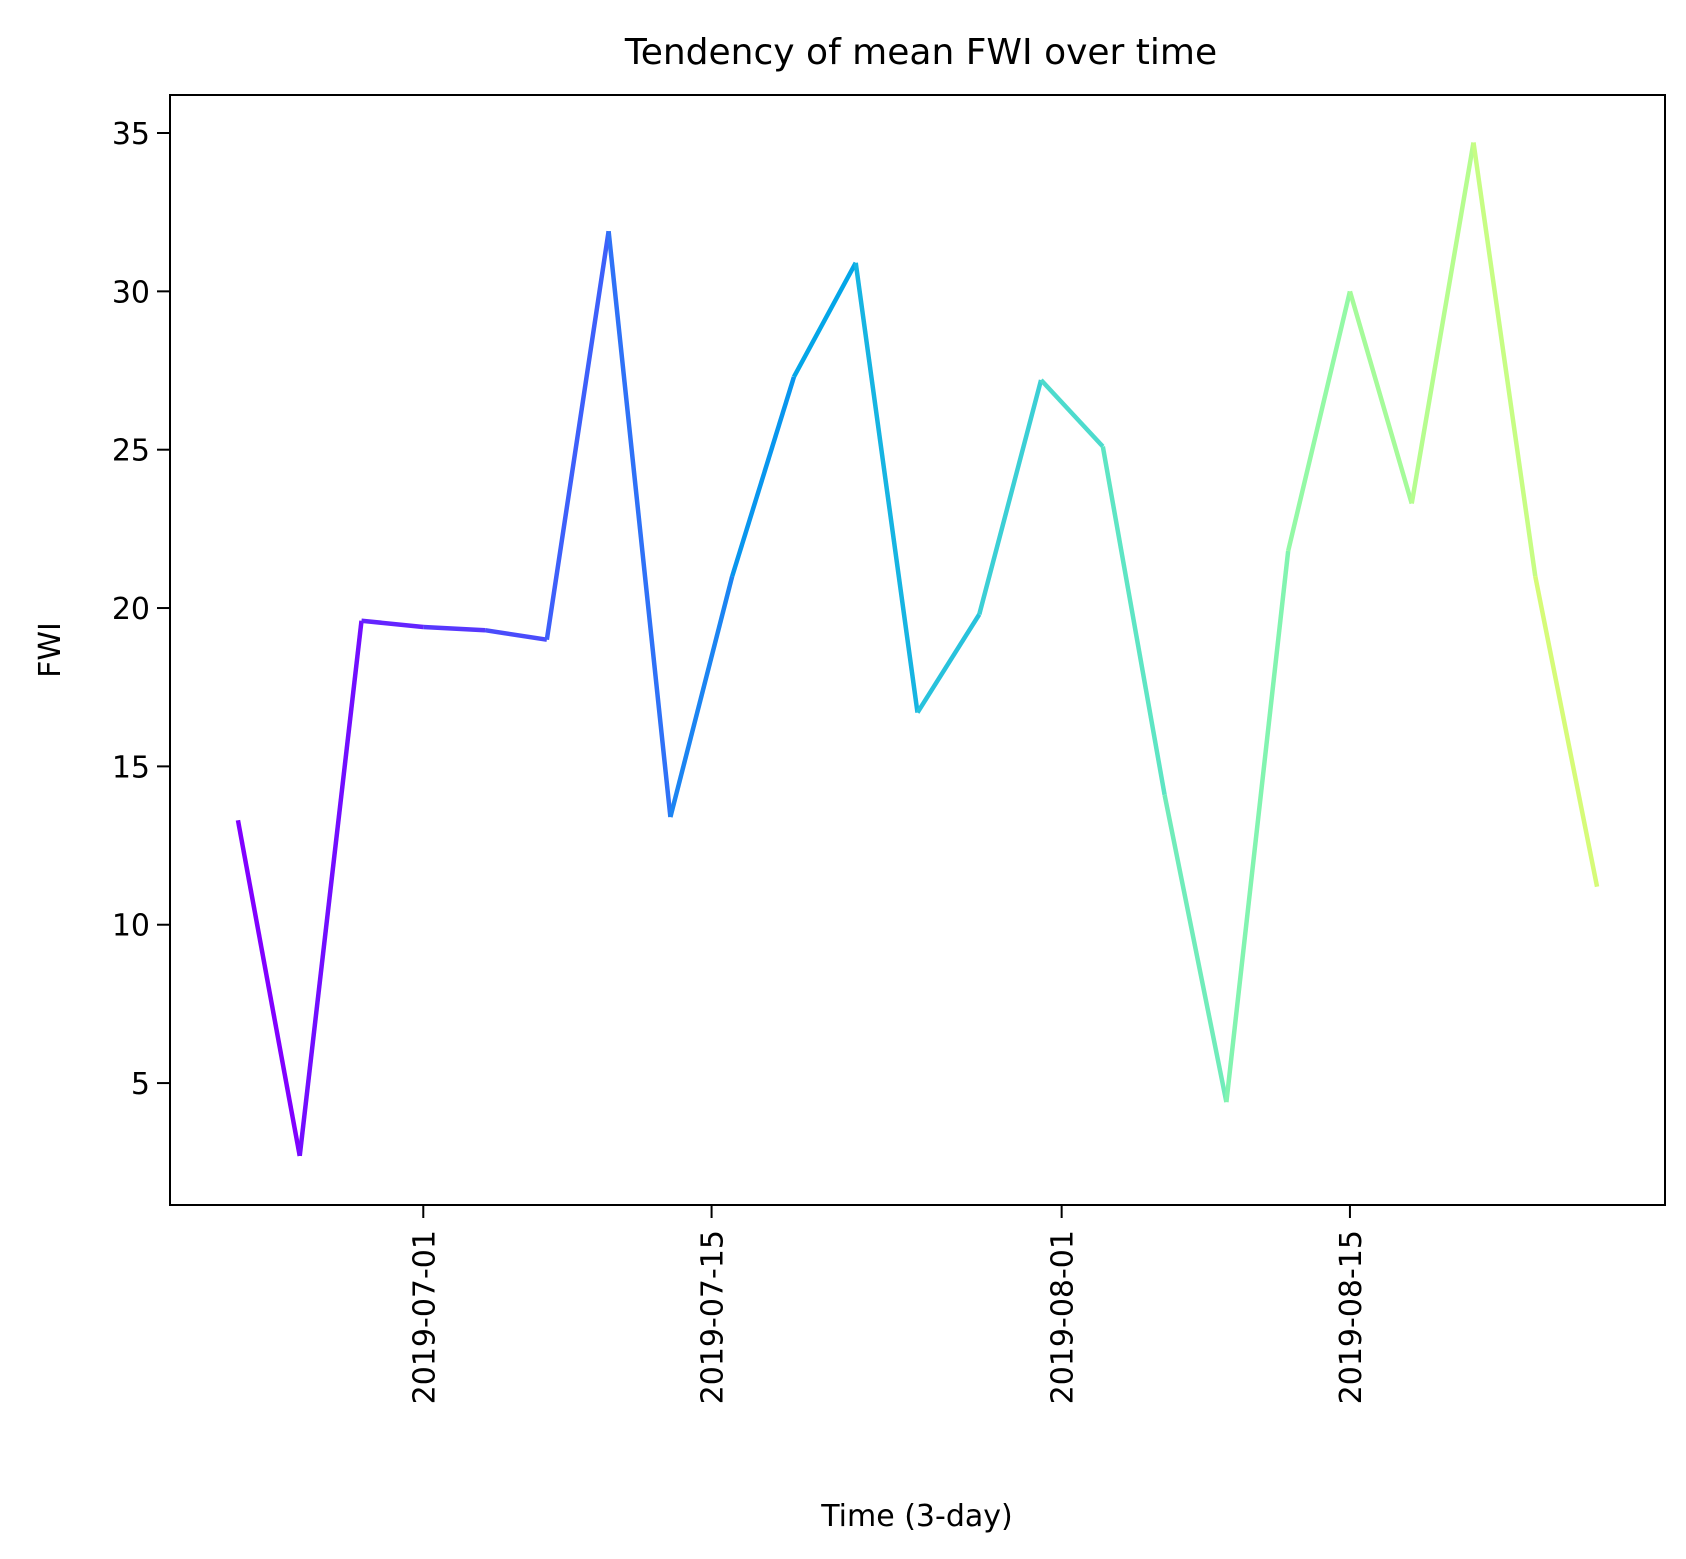  Describe the element at coordinates (1351, 1317) in the screenshot. I see `x-tick-label: 2019-08-15` at that location.